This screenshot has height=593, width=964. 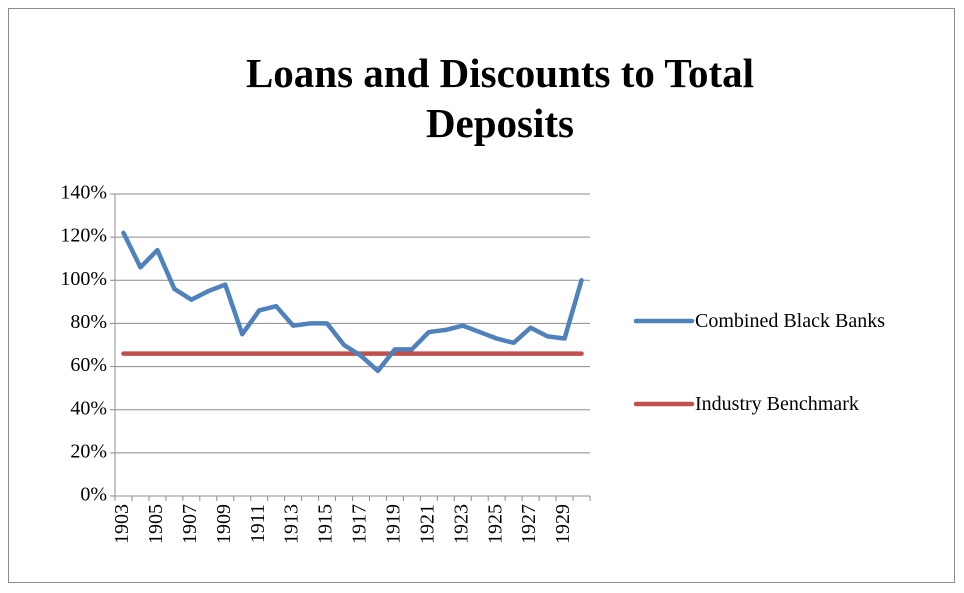 What do you see at coordinates (394, 524) in the screenshot?
I see `x-tick-label: 1919` at bounding box center [394, 524].